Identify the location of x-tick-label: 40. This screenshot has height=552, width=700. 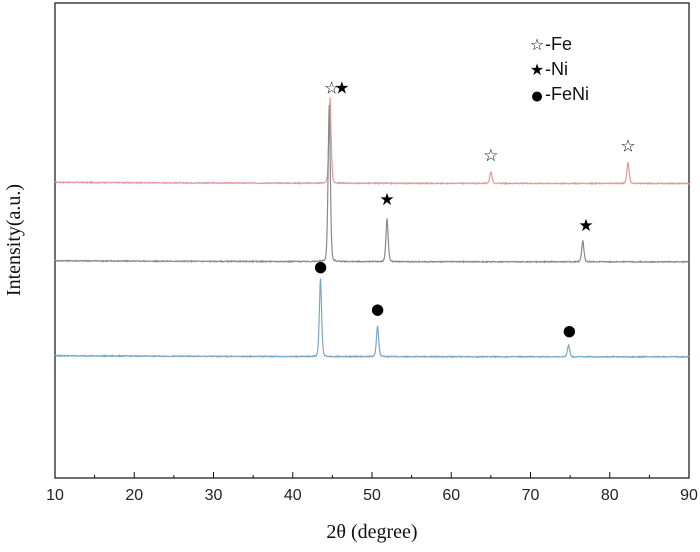
(293, 495).